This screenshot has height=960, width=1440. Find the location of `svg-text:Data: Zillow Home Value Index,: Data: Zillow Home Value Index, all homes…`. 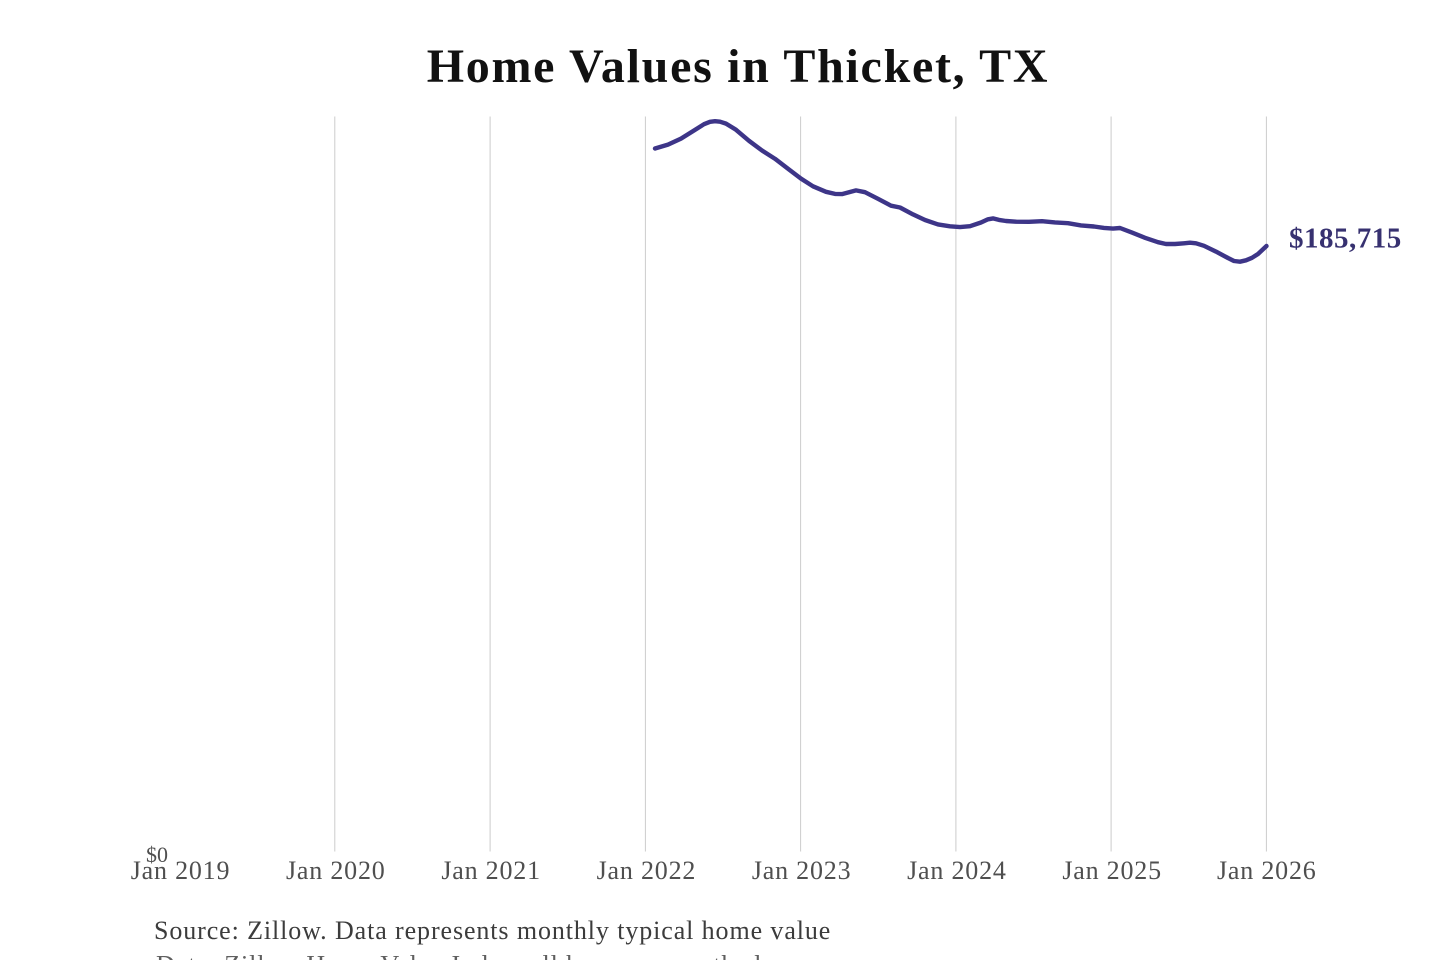

svg-text:Data: Zillow Home Value Index,: Data: Zillow Home Value Index, all homes… is located at coordinates (459, 955).